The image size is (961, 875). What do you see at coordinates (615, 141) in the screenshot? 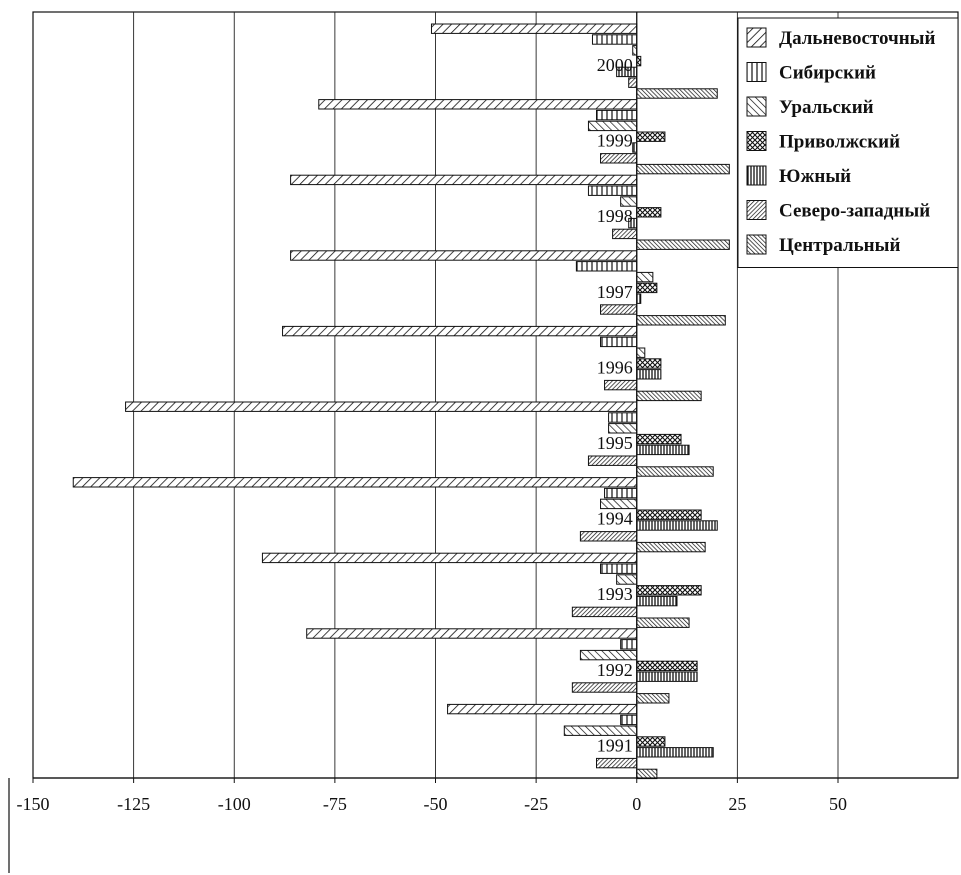
I see `category-label: 1999` at bounding box center [615, 141].